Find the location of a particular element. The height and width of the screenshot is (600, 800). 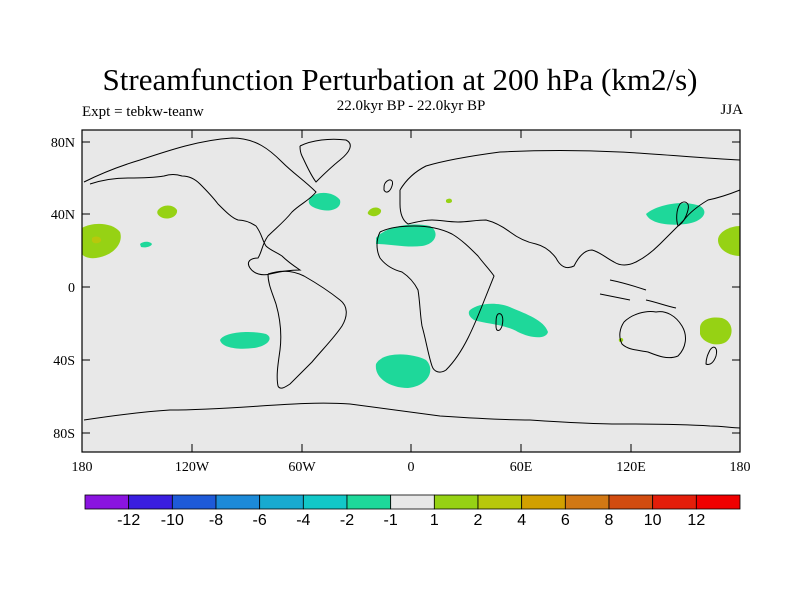

coast-uk is located at coordinates (388, 186).